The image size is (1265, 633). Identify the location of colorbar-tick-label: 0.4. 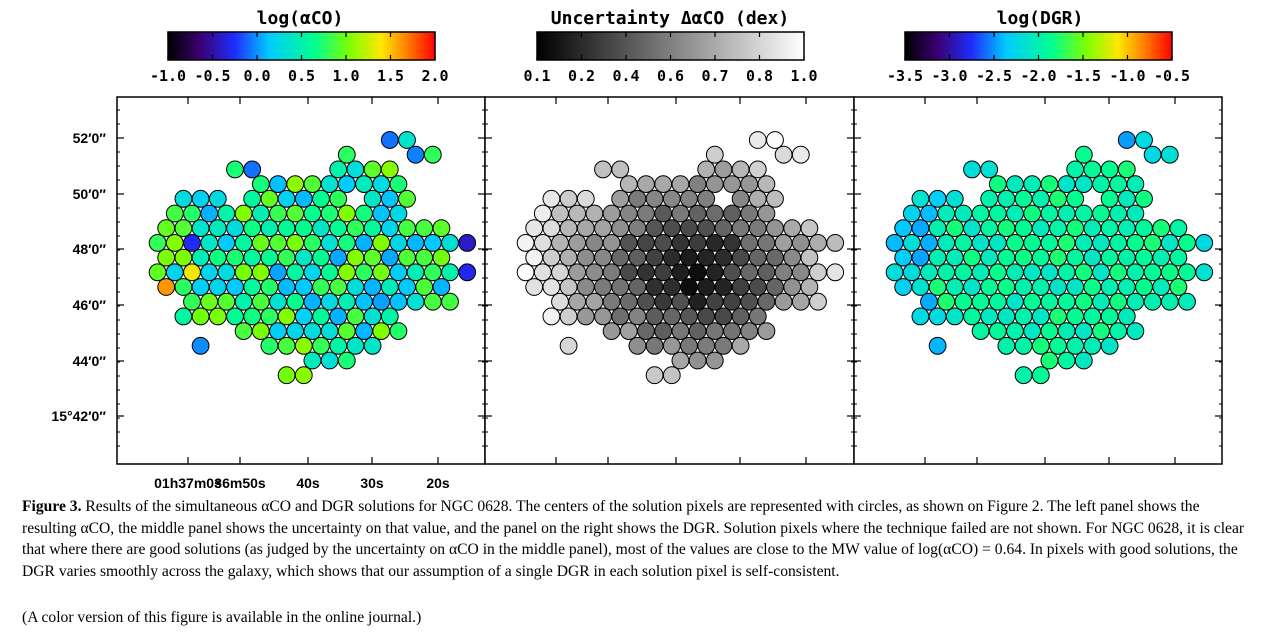
(625, 76).